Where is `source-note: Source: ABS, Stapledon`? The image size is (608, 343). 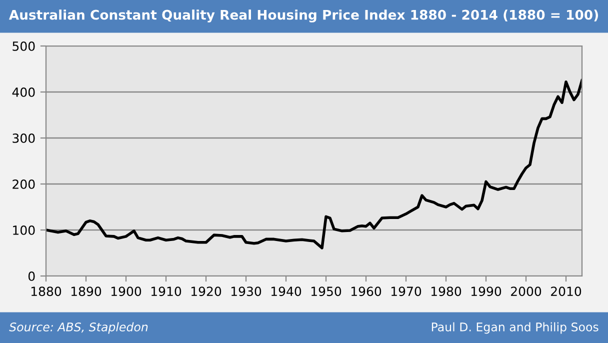 source-note: Source: ABS, Stapledon is located at coordinates (78, 328).